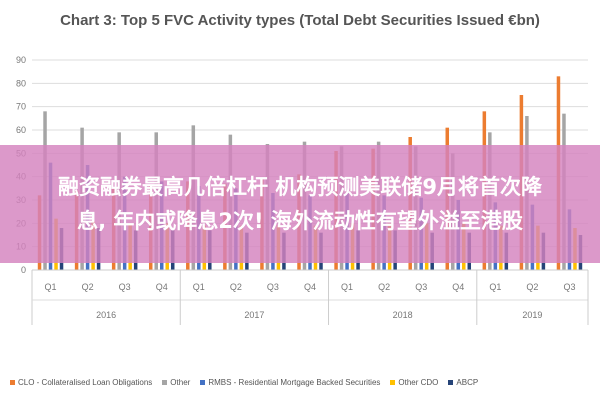 The image size is (600, 400). What do you see at coordinates (21, 83) in the screenshot?
I see `y-tick-label: 80` at bounding box center [21, 83].